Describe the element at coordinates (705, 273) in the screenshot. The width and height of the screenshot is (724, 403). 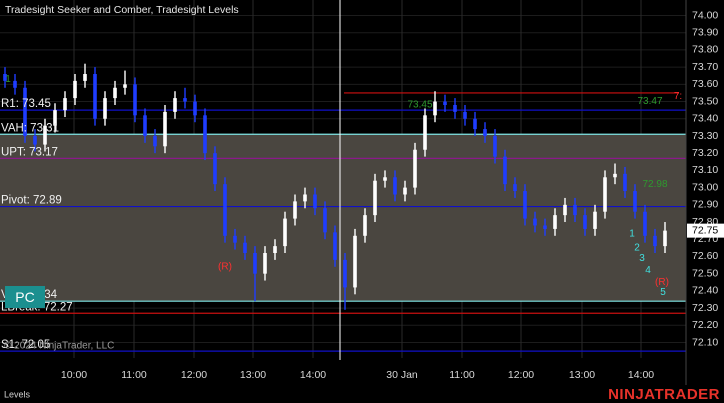
I see `y-tick-label: 72.50` at that location.